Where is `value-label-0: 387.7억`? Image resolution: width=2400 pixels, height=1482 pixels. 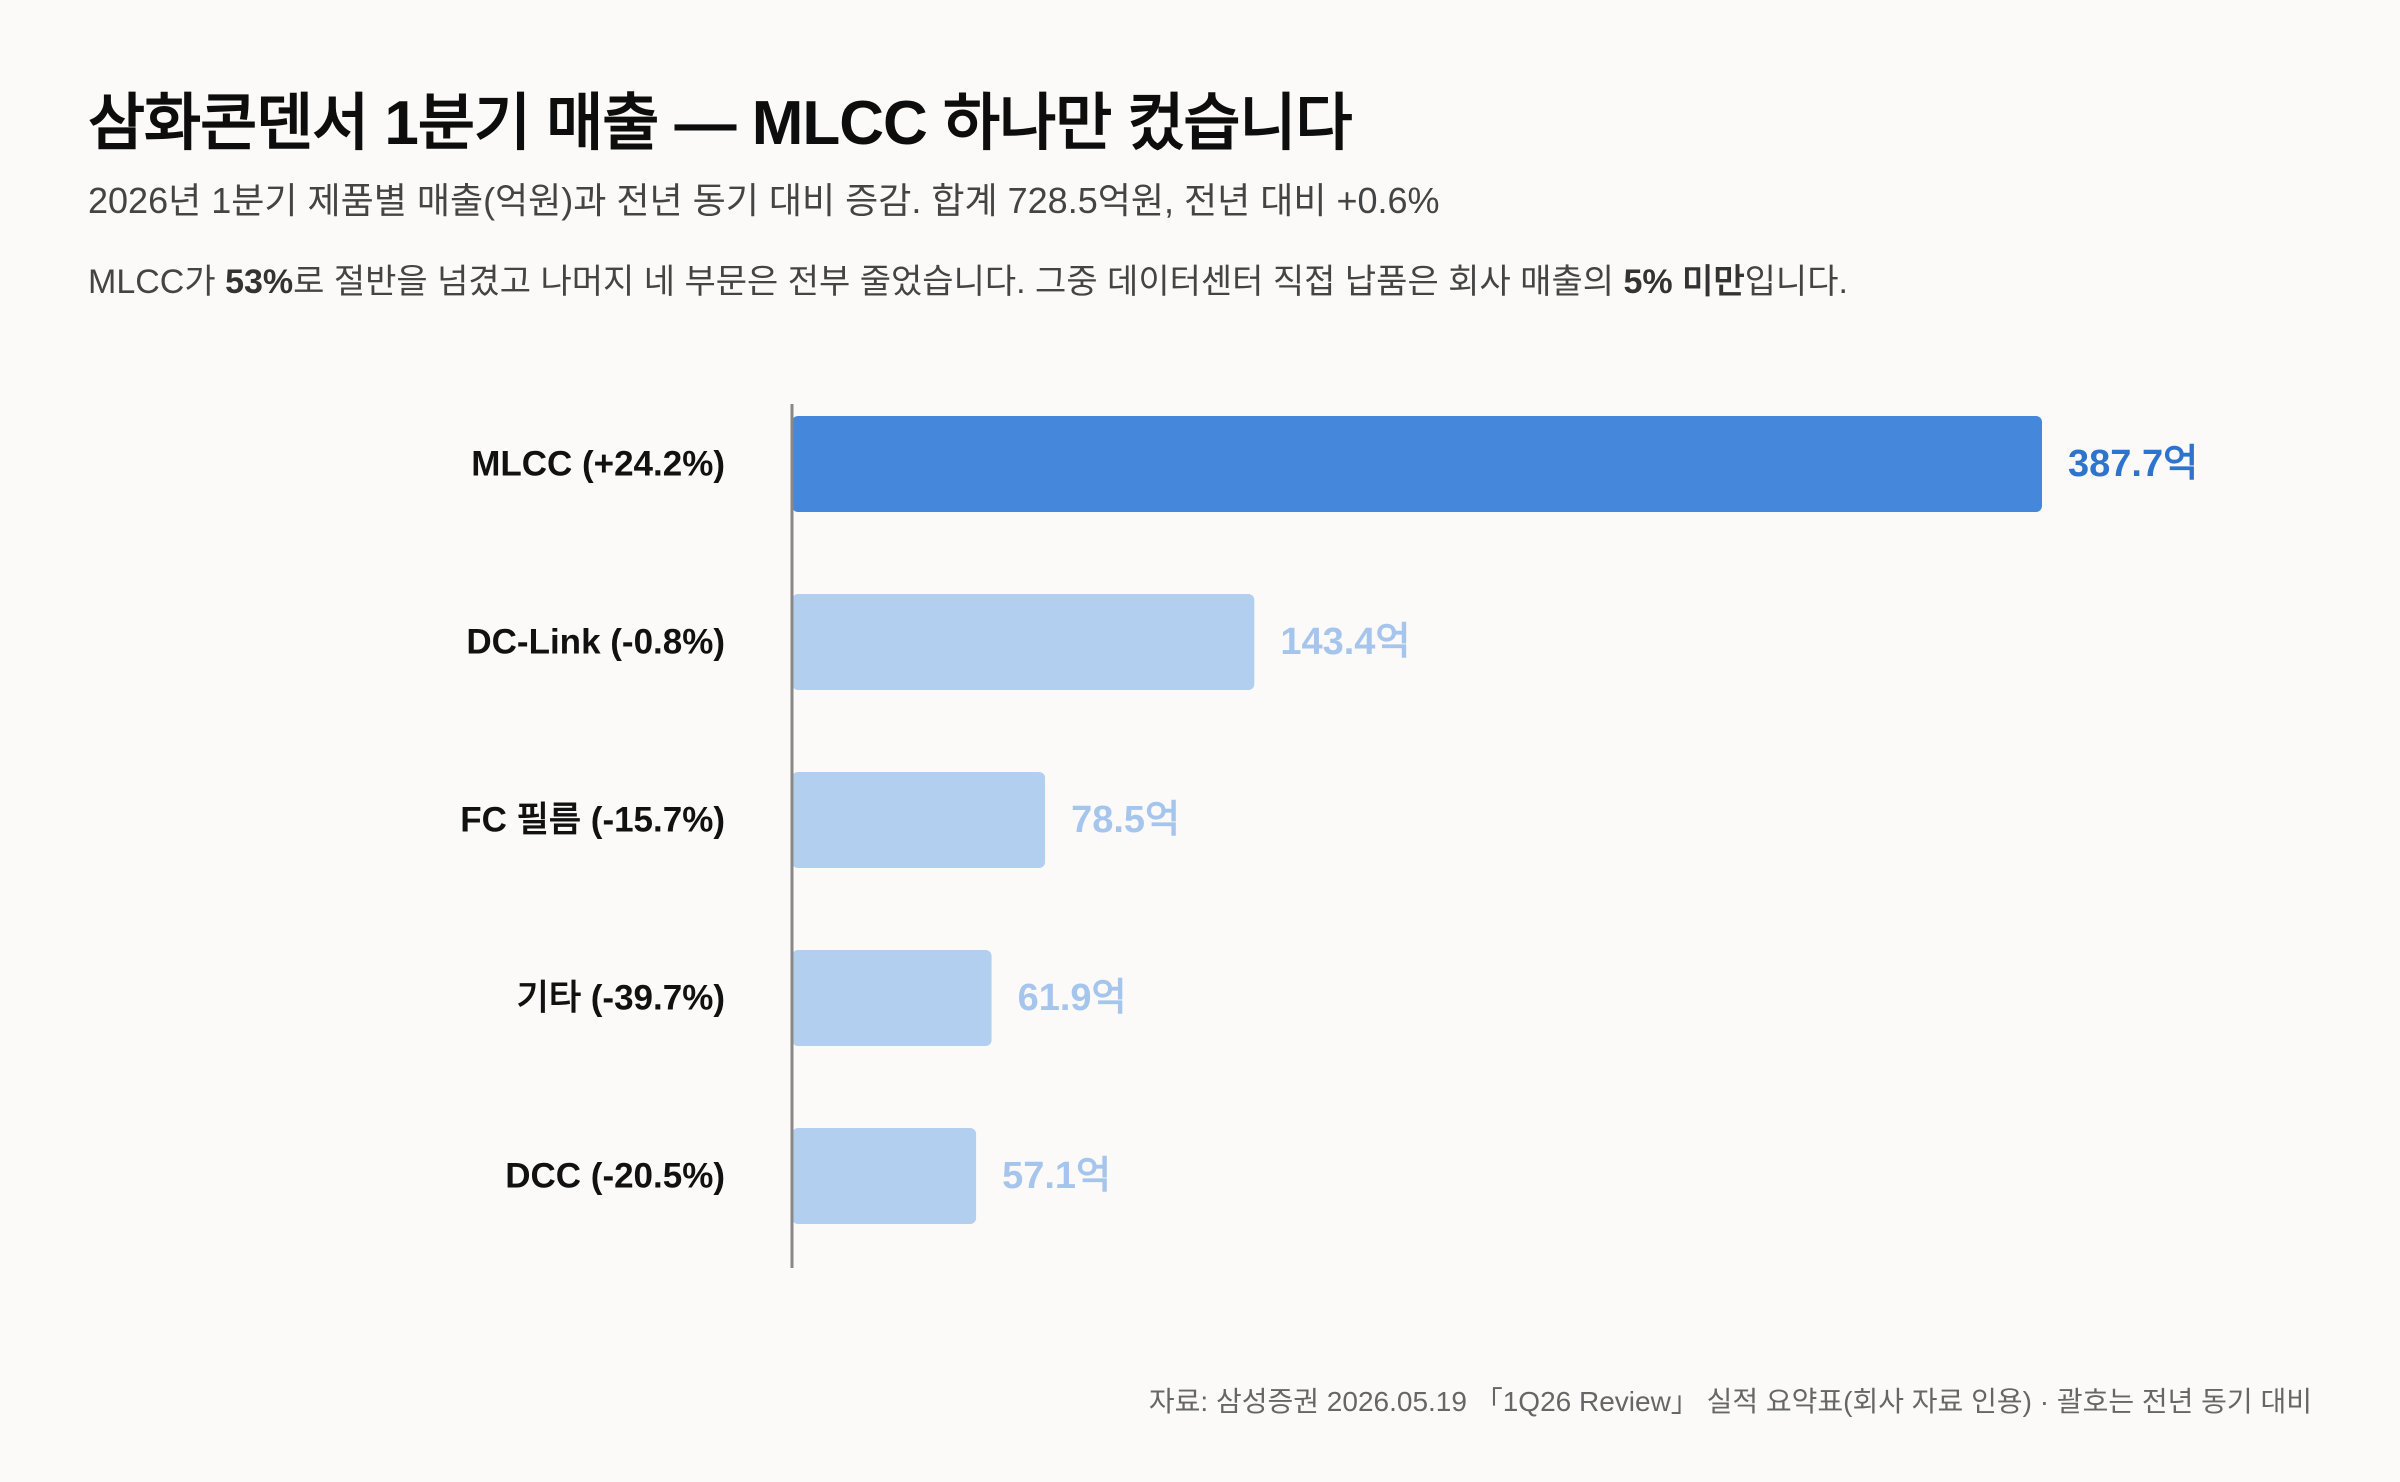 value-label-0: 387.7억 is located at coordinates (2133, 464).